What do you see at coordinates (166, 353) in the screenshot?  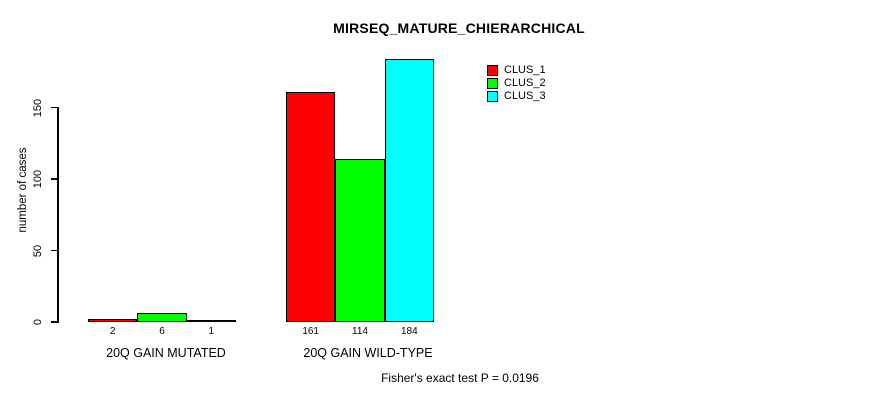 I see `x-category-label: 20Q GAIN MUTATED` at bounding box center [166, 353].